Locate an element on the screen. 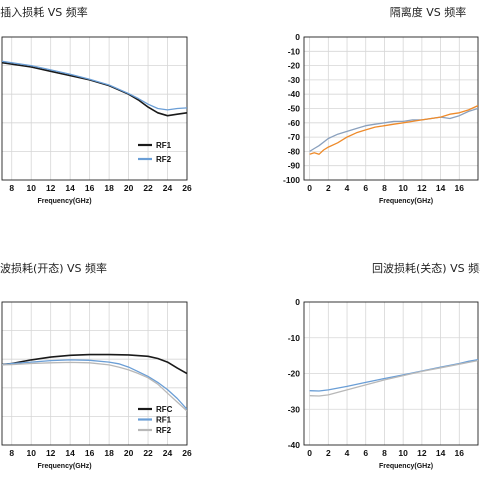 This screenshot has height=480, width=480. y-tick-label: -60 is located at coordinates (294, 123).